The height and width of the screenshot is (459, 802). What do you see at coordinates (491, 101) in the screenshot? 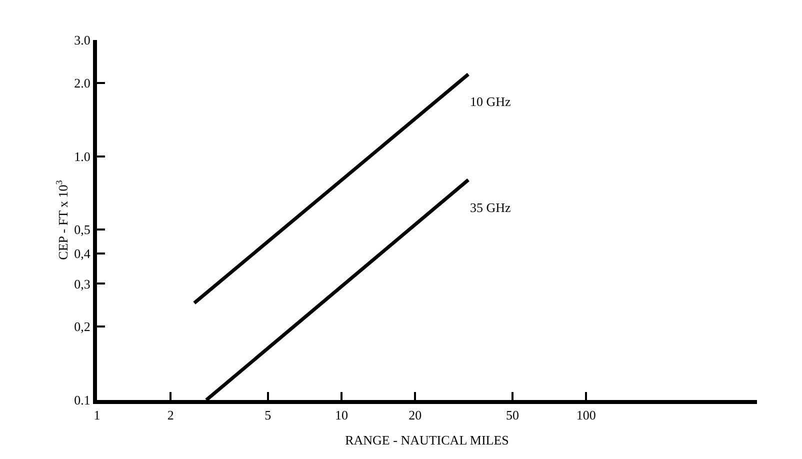
I see `series-label: 10 GHz` at bounding box center [491, 101].